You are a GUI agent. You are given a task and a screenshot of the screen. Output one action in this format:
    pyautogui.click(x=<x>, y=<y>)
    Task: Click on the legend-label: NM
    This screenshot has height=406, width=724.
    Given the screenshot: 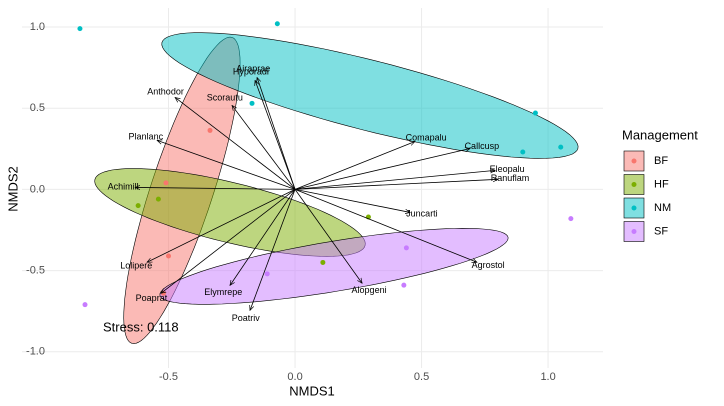 What is the action you would take?
    pyautogui.click(x=662, y=208)
    